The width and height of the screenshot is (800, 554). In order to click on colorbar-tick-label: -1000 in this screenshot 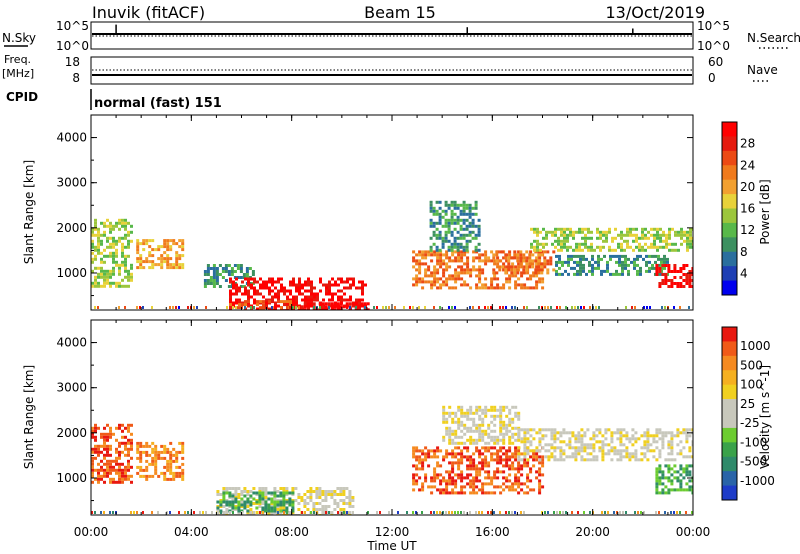, I will do `click(757, 481)`.